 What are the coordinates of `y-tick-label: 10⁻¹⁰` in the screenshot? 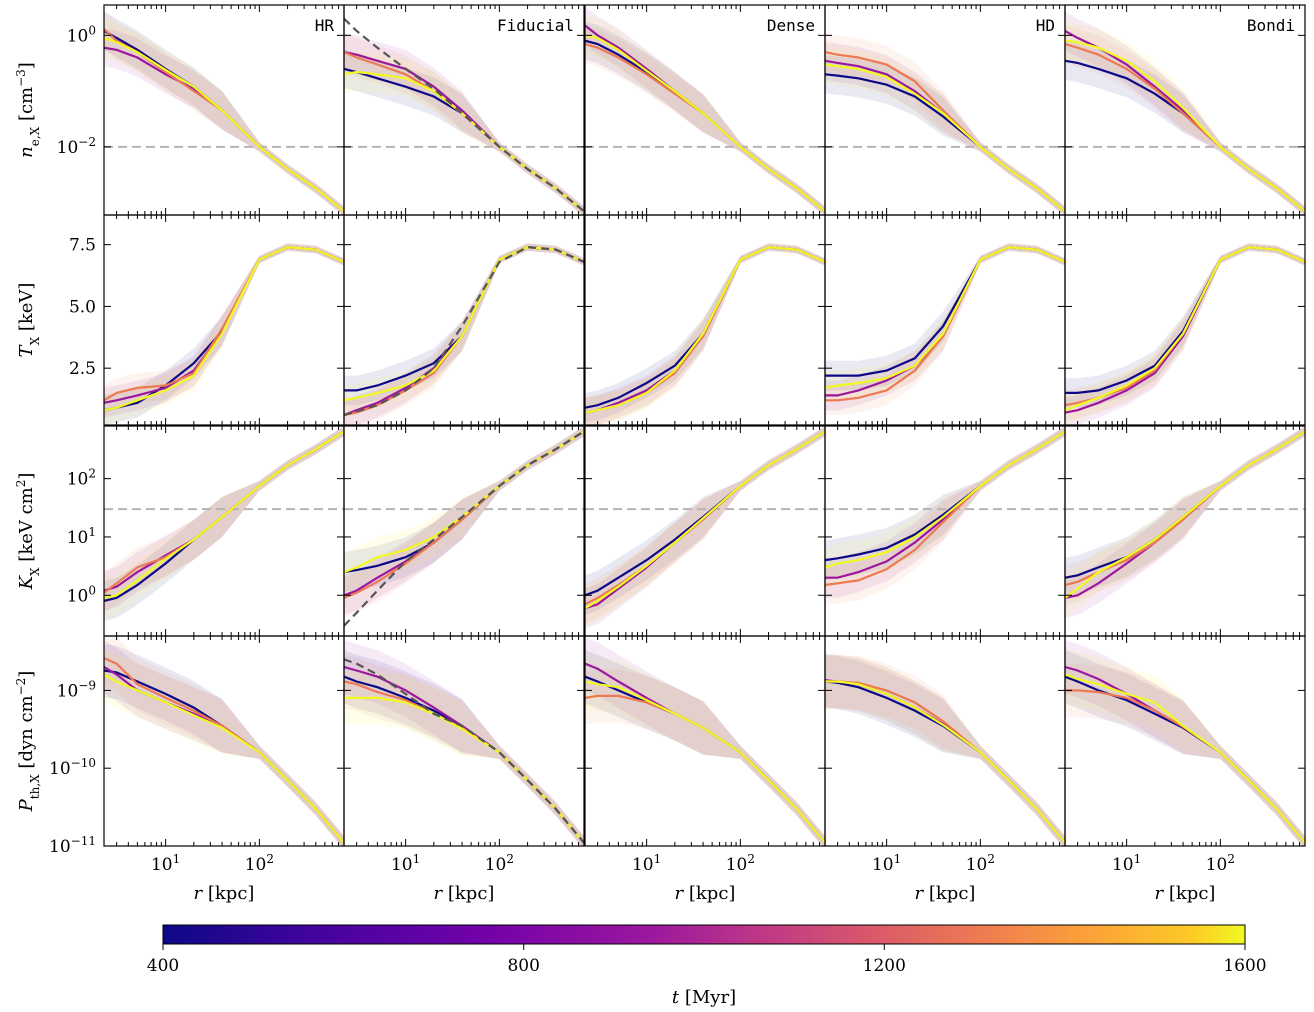 It's located at (72, 767).